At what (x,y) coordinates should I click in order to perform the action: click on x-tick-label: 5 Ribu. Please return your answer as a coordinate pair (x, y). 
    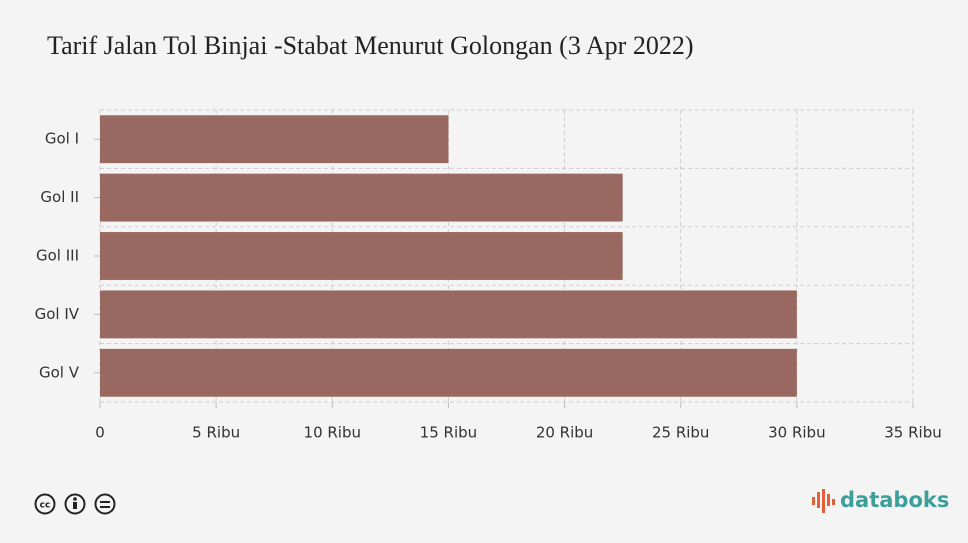
    Looking at the image, I should click on (216, 433).